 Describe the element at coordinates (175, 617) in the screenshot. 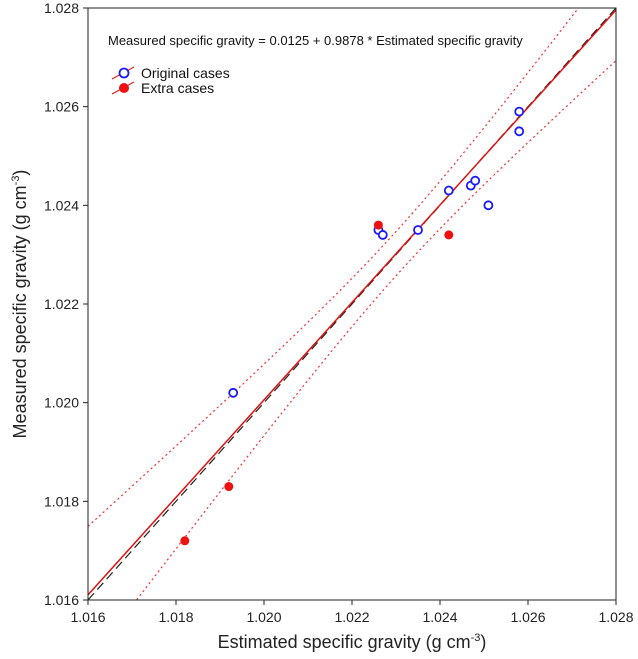

I see `x-tick-label: 1.018` at that location.